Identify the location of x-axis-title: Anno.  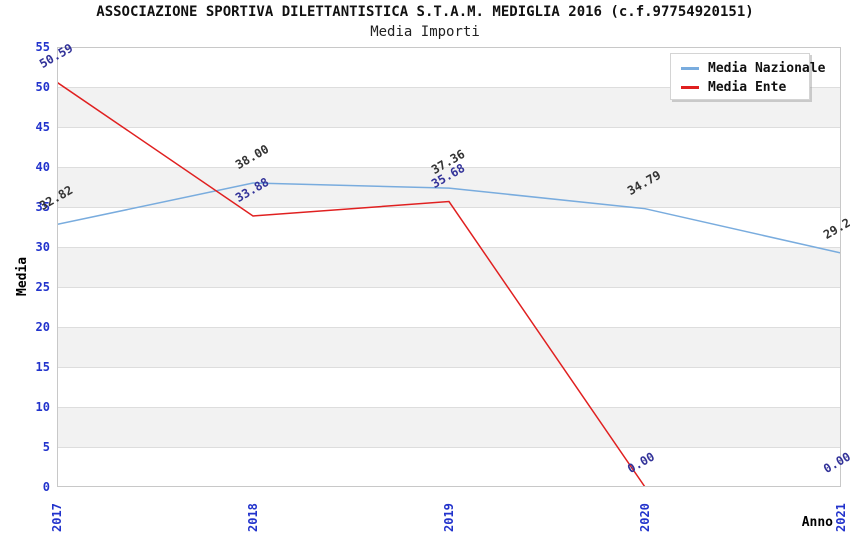
(817, 522).